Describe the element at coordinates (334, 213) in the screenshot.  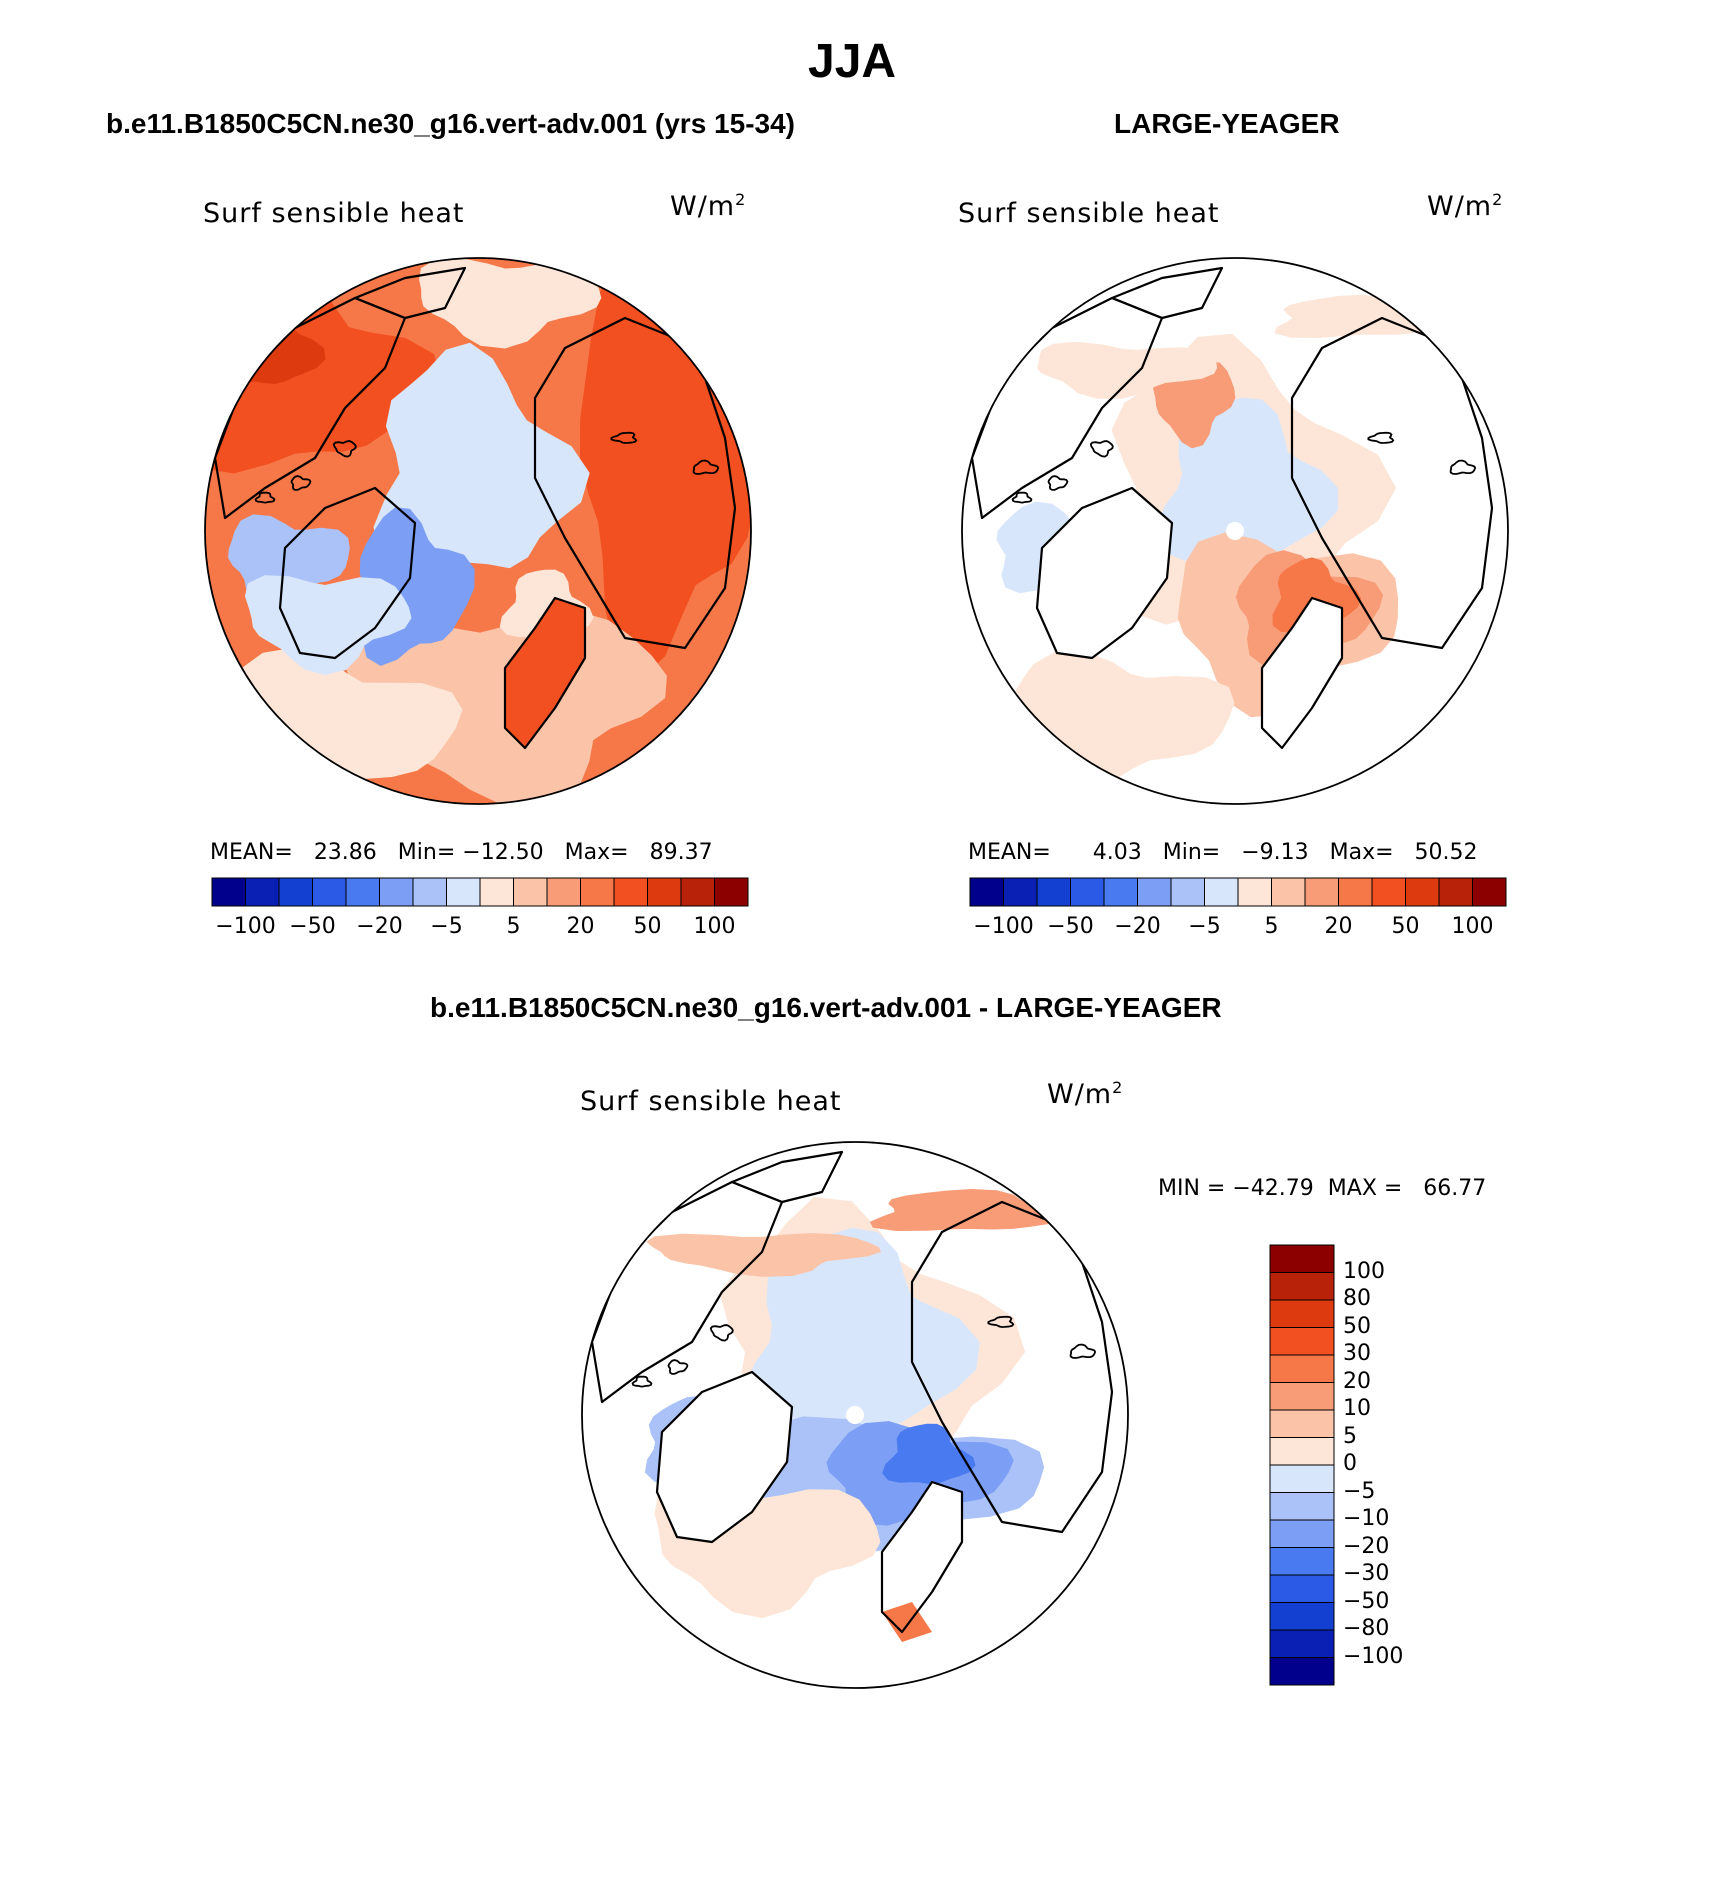
I see `panel1-variable-label: Surf sensible heat` at that location.